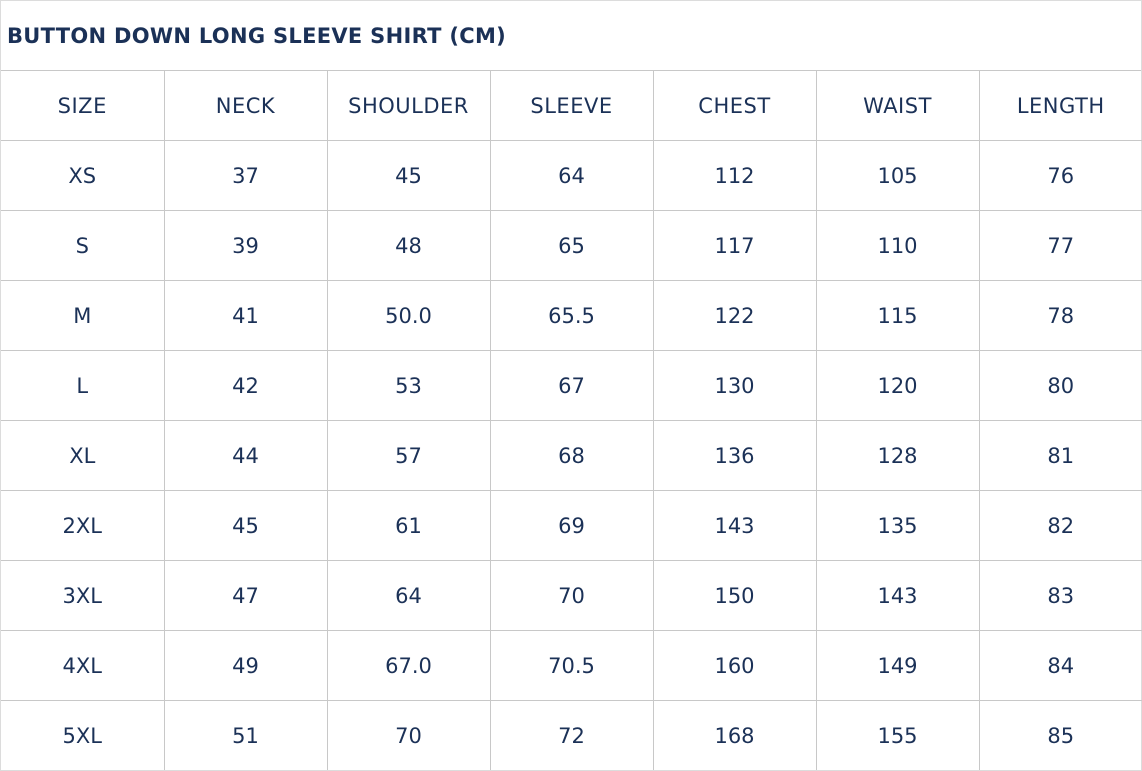 The width and height of the screenshot is (1142, 771). Describe the element at coordinates (245, 385) in the screenshot. I see `measurement-cell: 42` at that location.